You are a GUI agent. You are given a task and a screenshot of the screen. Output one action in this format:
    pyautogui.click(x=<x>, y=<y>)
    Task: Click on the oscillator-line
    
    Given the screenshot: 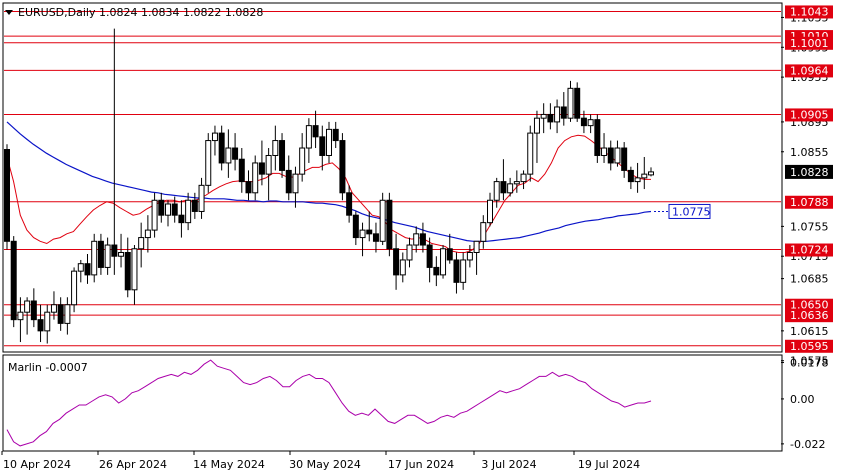 What is the action you would take?
    pyautogui.click(x=329, y=403)
    